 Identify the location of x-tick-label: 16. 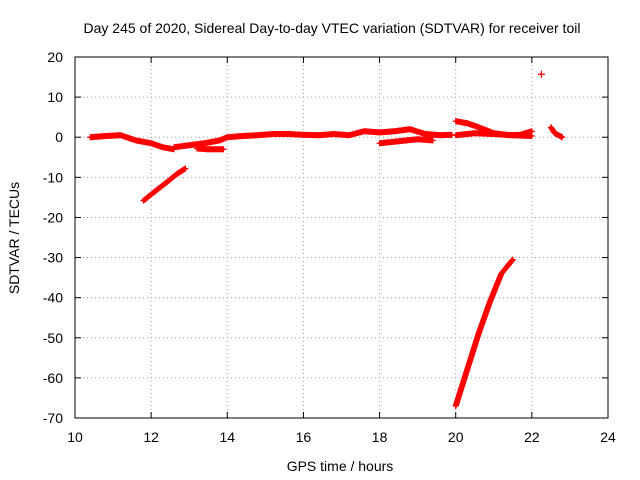
(304, 437).